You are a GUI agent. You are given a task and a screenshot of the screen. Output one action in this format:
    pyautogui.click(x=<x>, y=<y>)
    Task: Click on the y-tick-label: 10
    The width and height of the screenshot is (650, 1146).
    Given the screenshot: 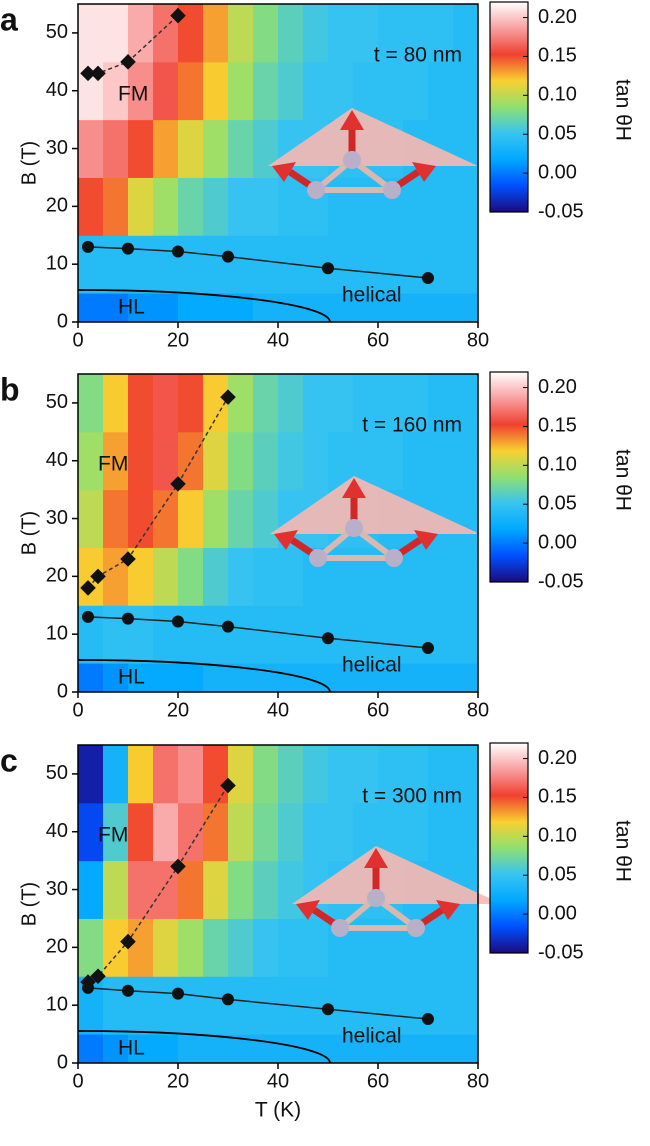 What is the action you would take?
    pyautogui.click(x=57, y=1004)
    